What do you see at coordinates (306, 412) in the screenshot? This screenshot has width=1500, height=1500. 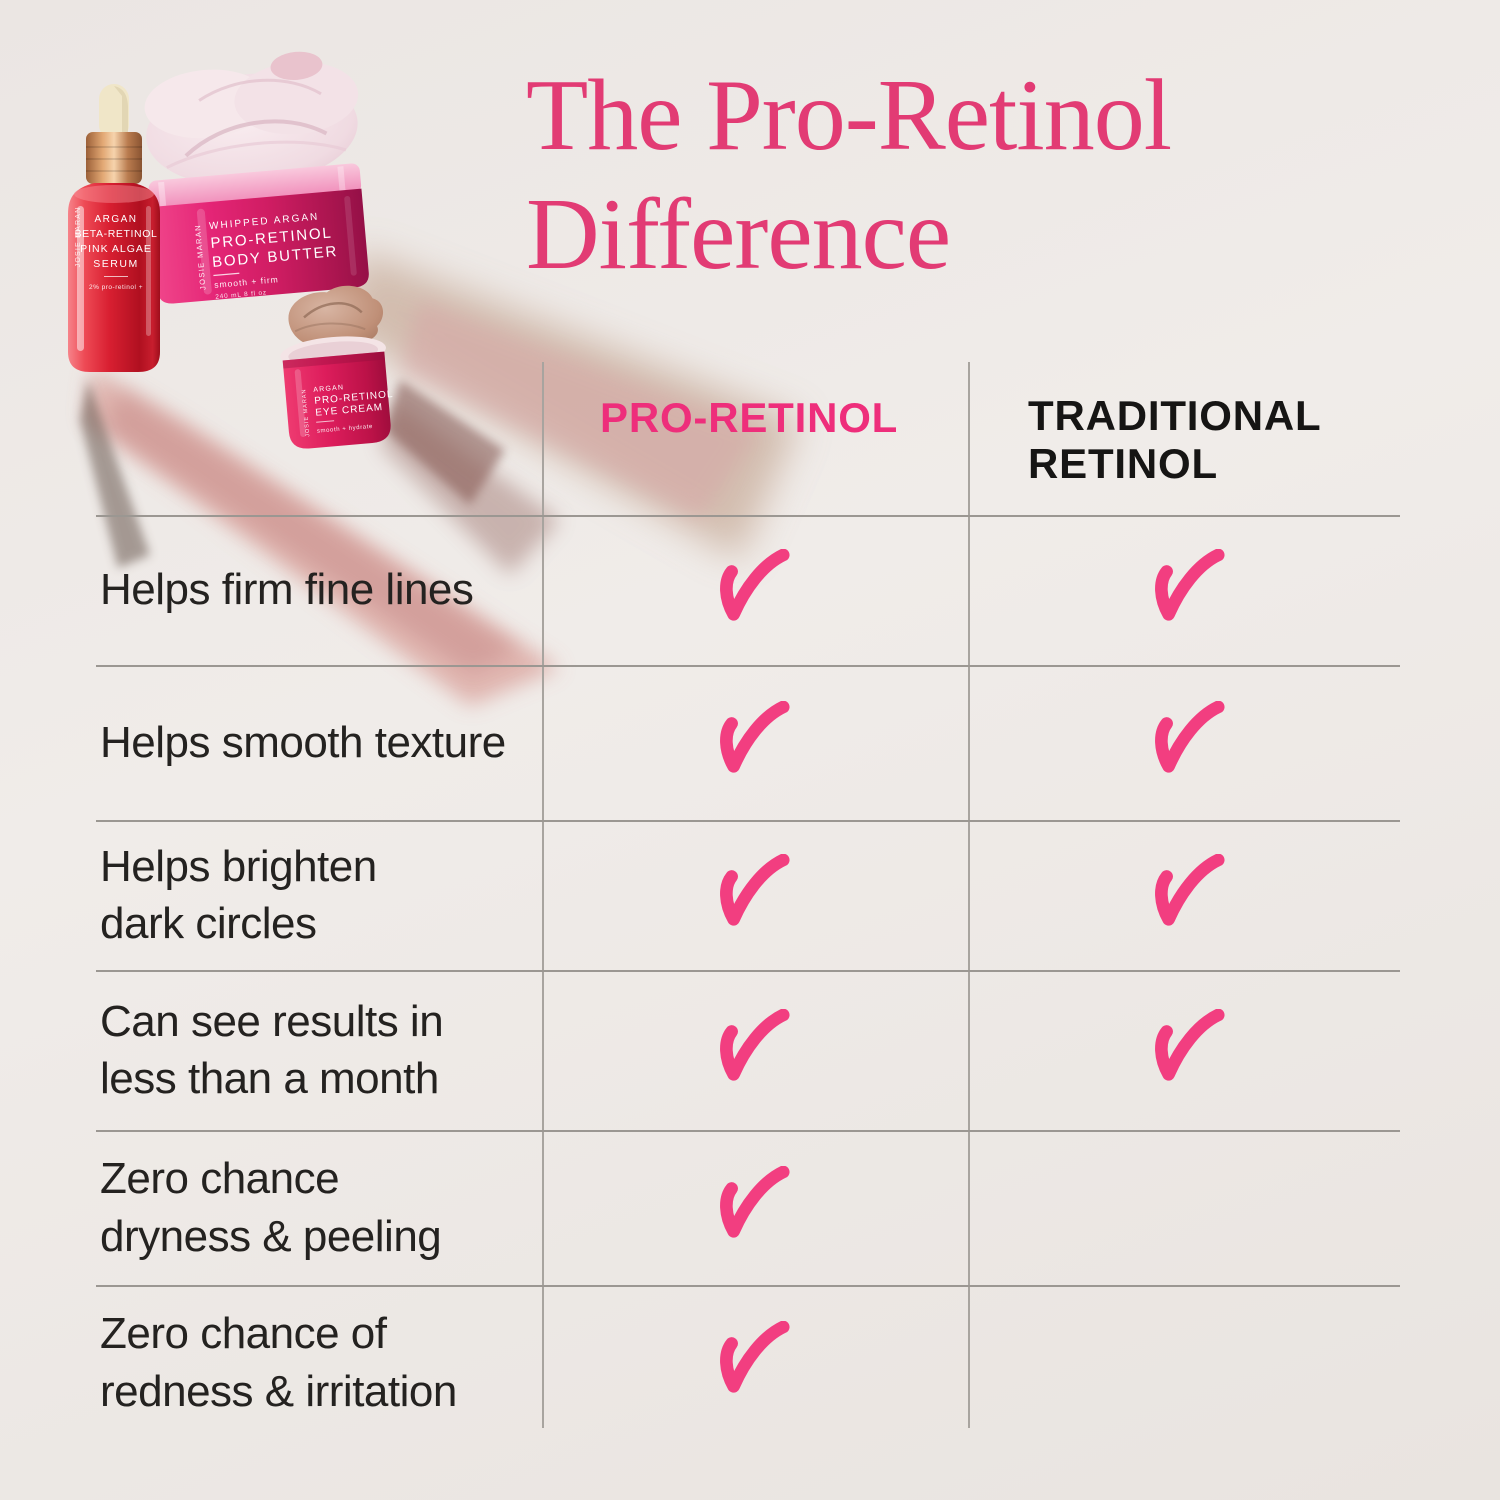 I see `eye-cream-brand-vertical: JOSIE MARAN` at bounding box center [306, 412].